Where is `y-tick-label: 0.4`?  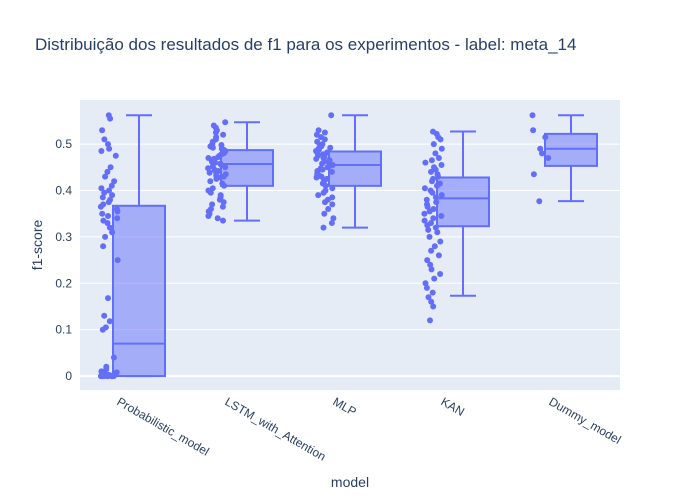
y-tick-label: 0.4 is located at coordinates (63, 190).